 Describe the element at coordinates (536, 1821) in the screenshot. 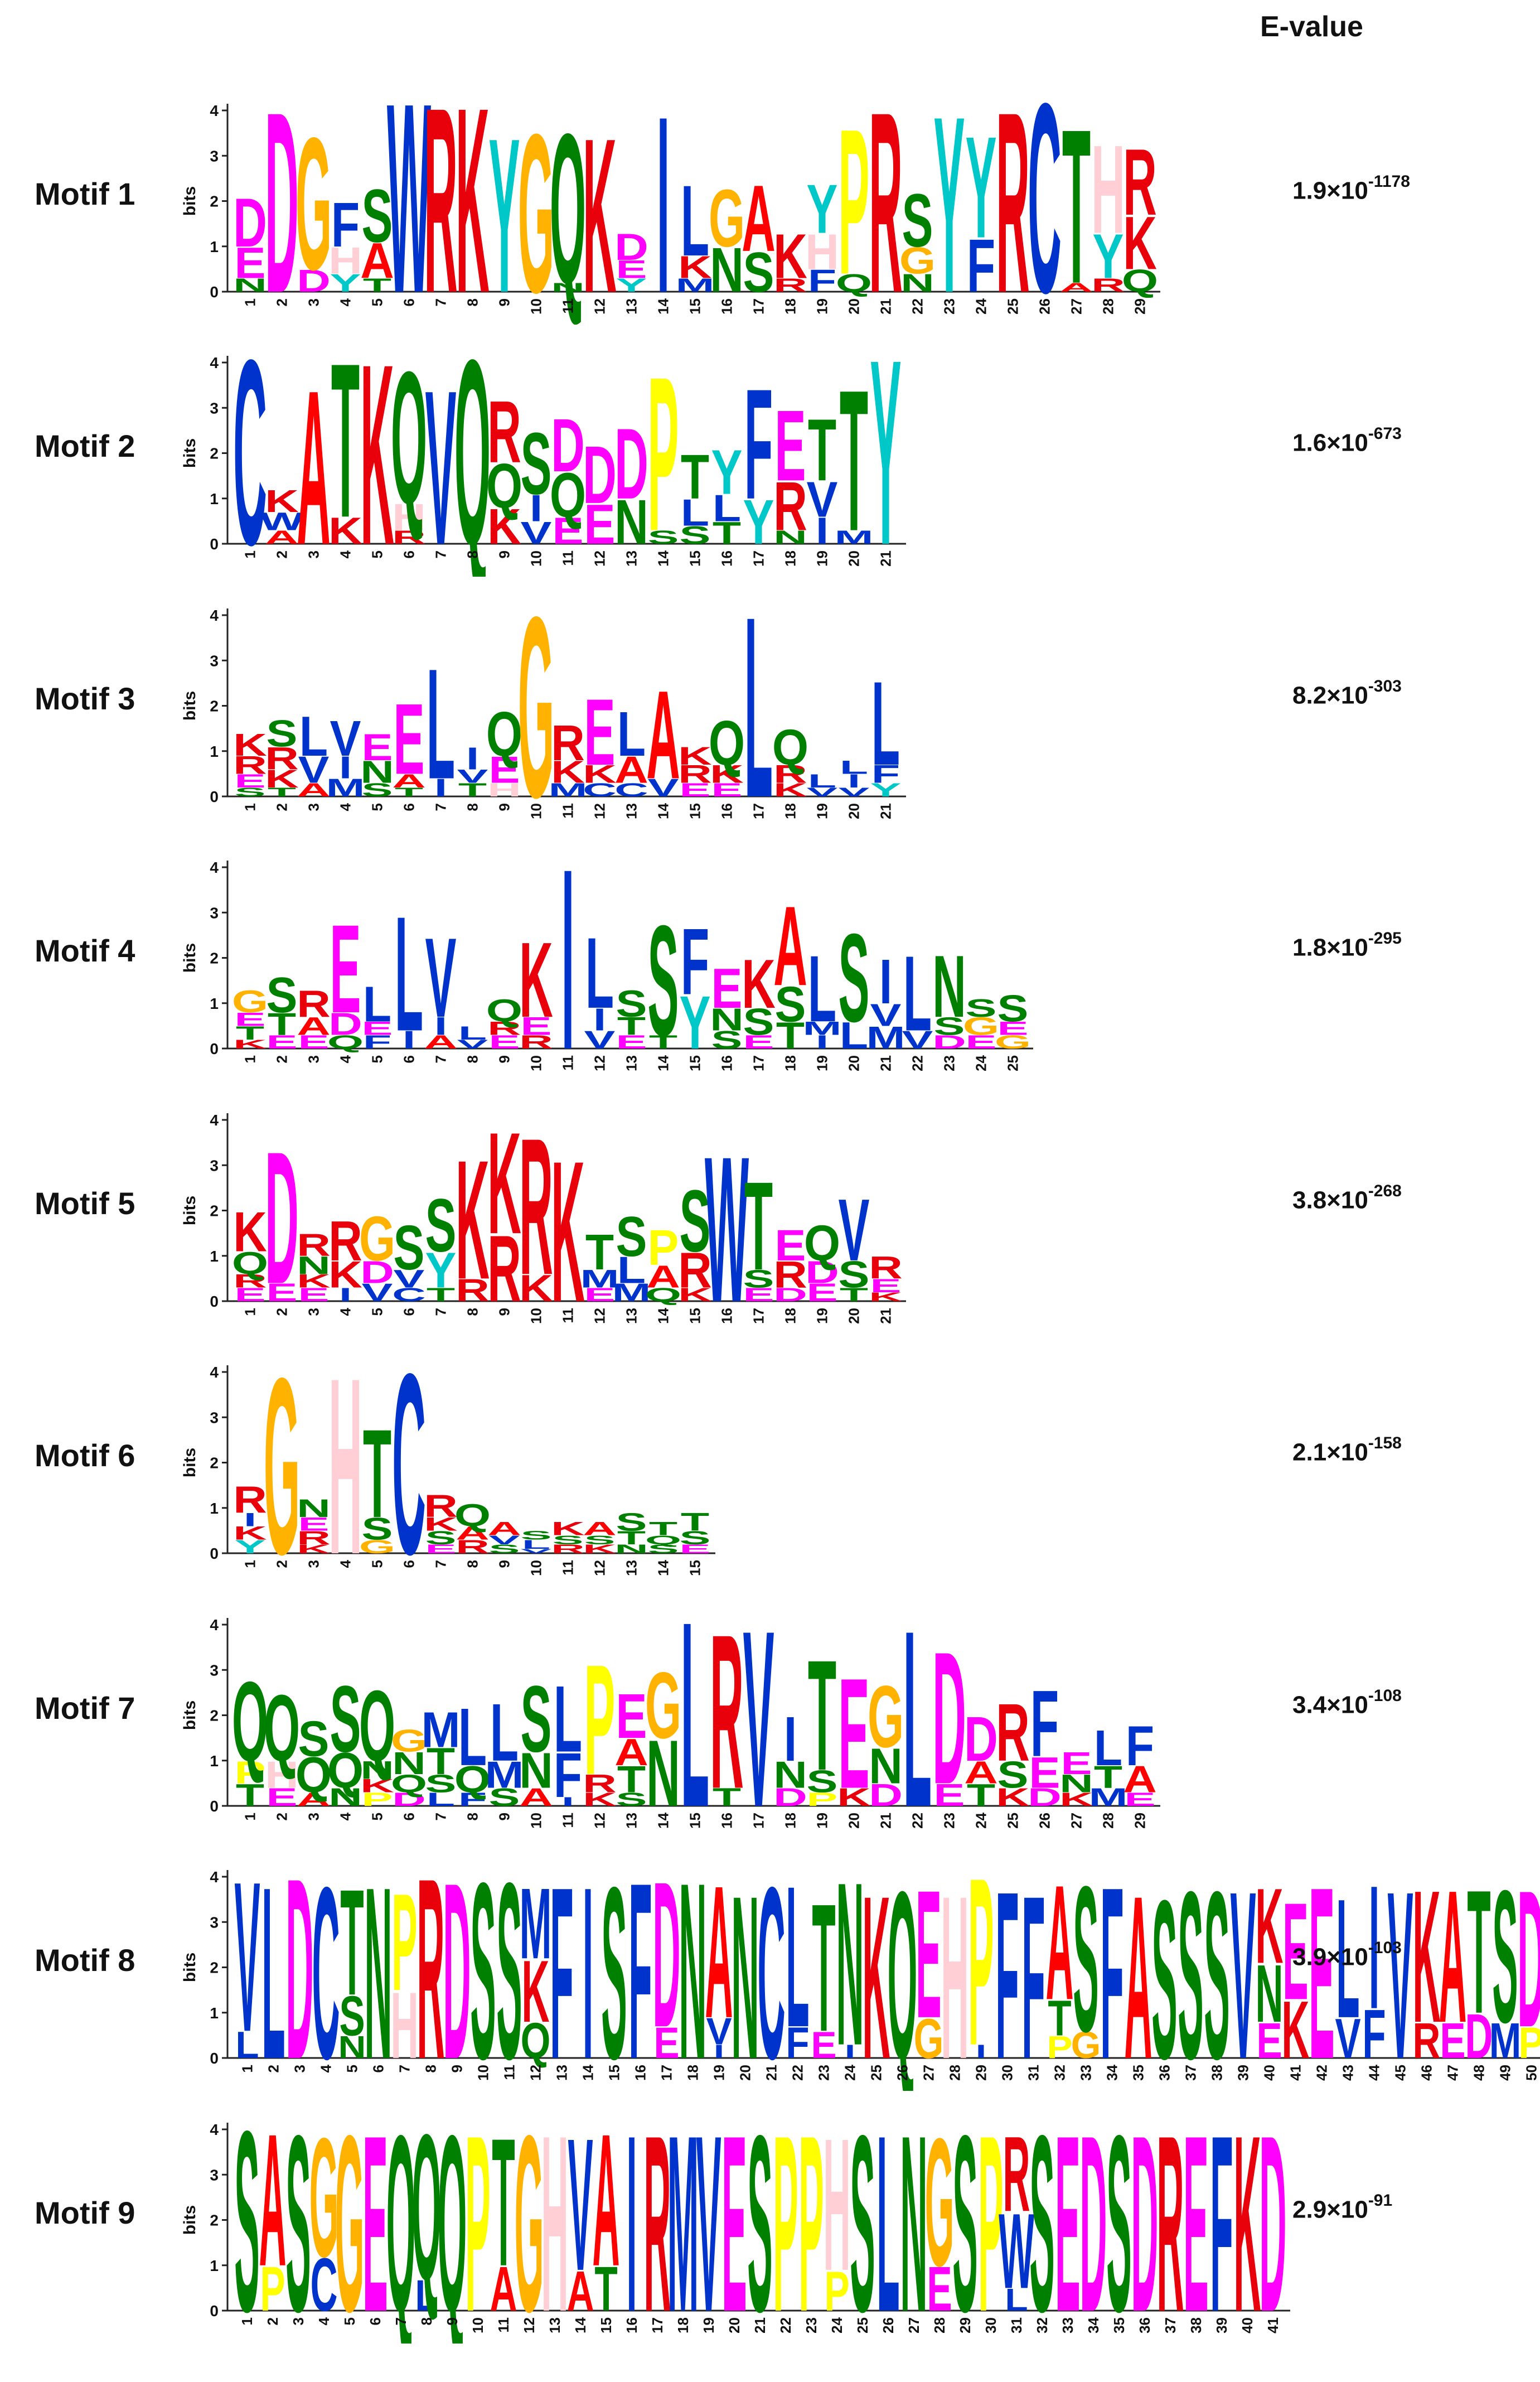

I see `position-number: 10` at that location.